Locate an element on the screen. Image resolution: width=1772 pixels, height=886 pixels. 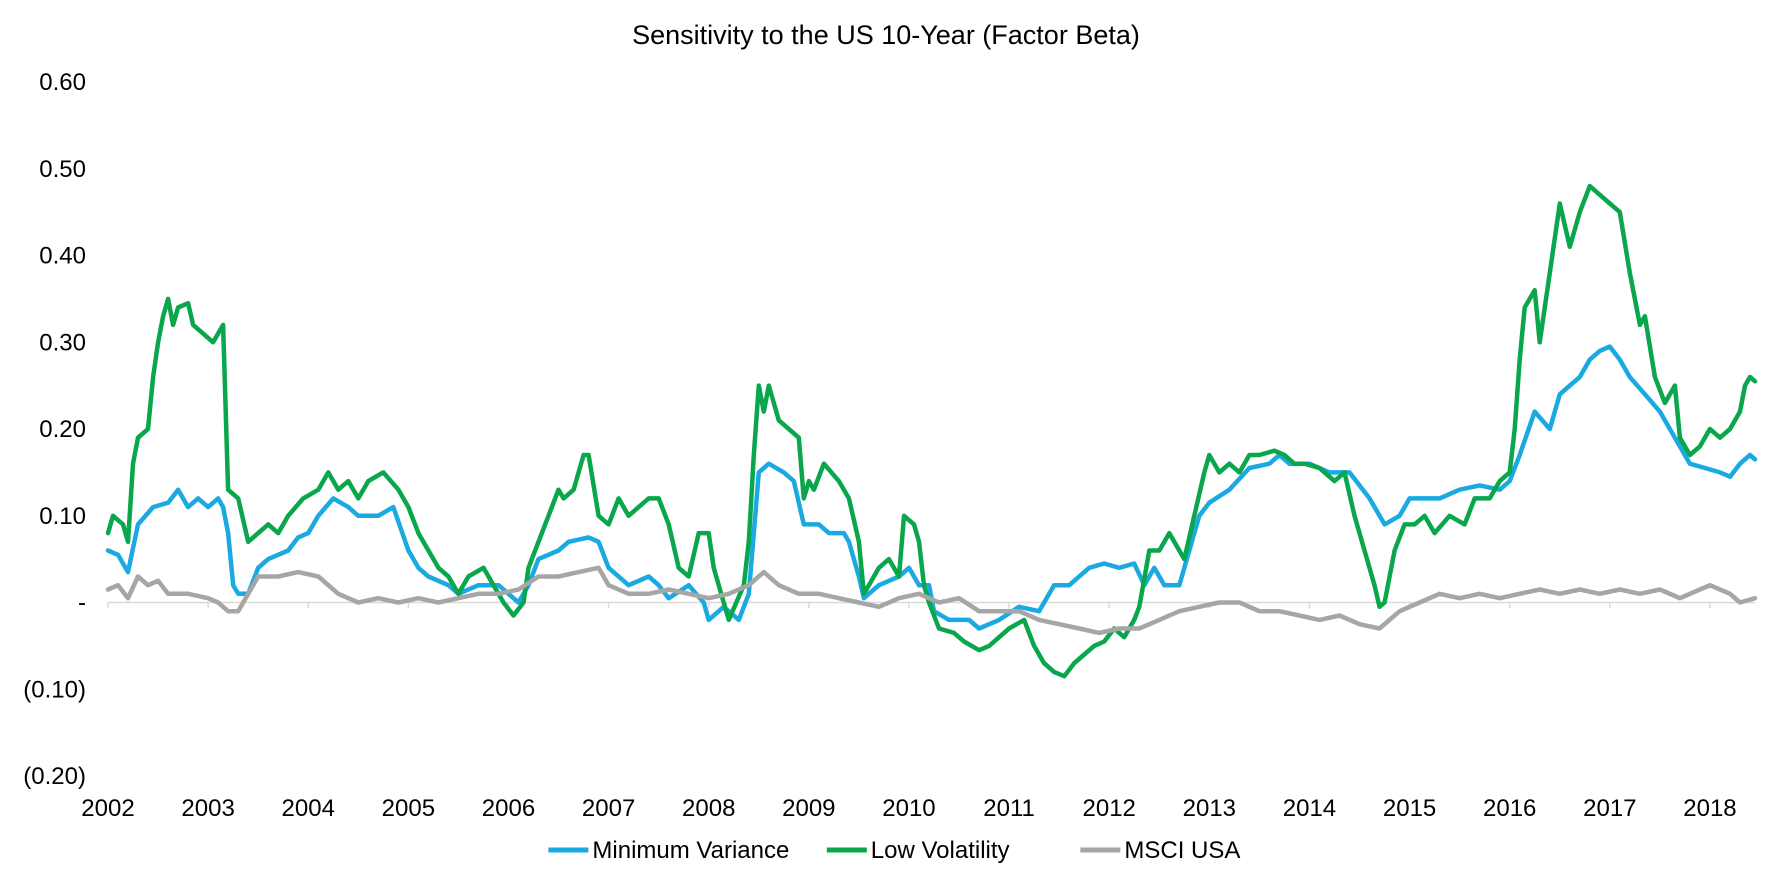
y-tick-label: 0.30 is located at coordinates (62, 342).